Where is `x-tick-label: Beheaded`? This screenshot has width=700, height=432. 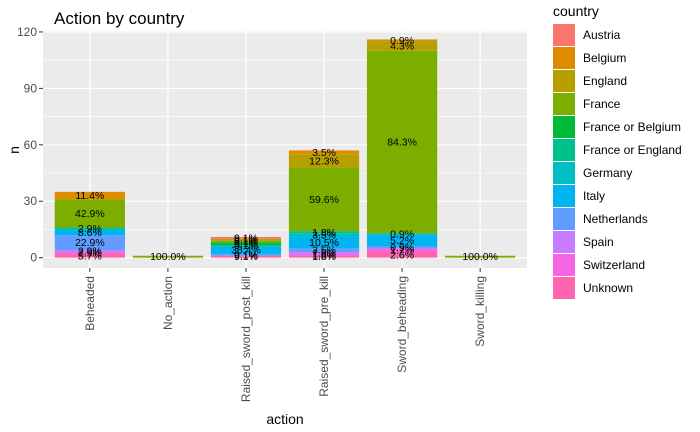
x-tick-label: Beheaded is located at coordinates (90, 303).